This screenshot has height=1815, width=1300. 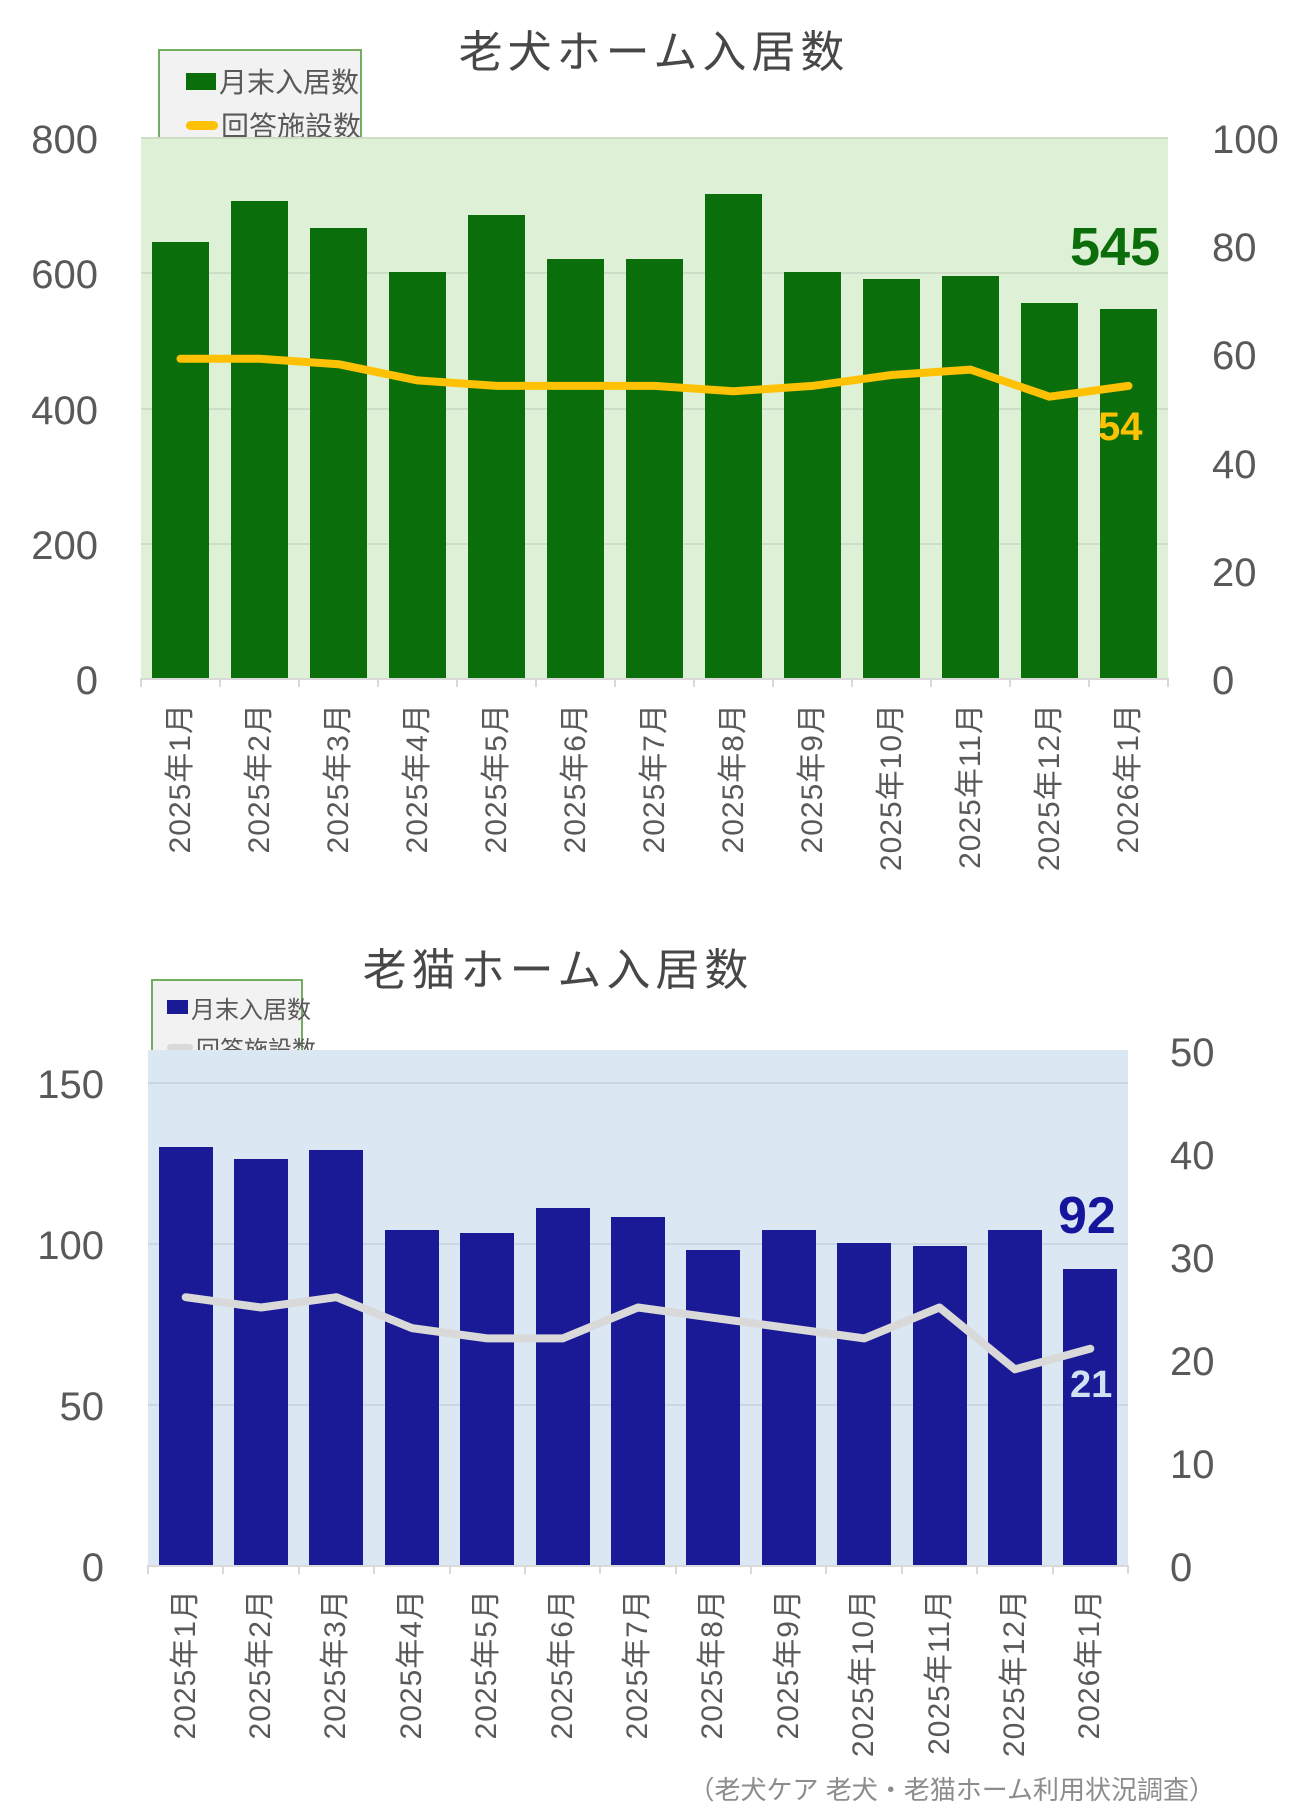 What do you see at coordinates (486, 1664) in the screenshot?
I see `x-axis-label: 2025年5月` at bounding box center [486, 1664].